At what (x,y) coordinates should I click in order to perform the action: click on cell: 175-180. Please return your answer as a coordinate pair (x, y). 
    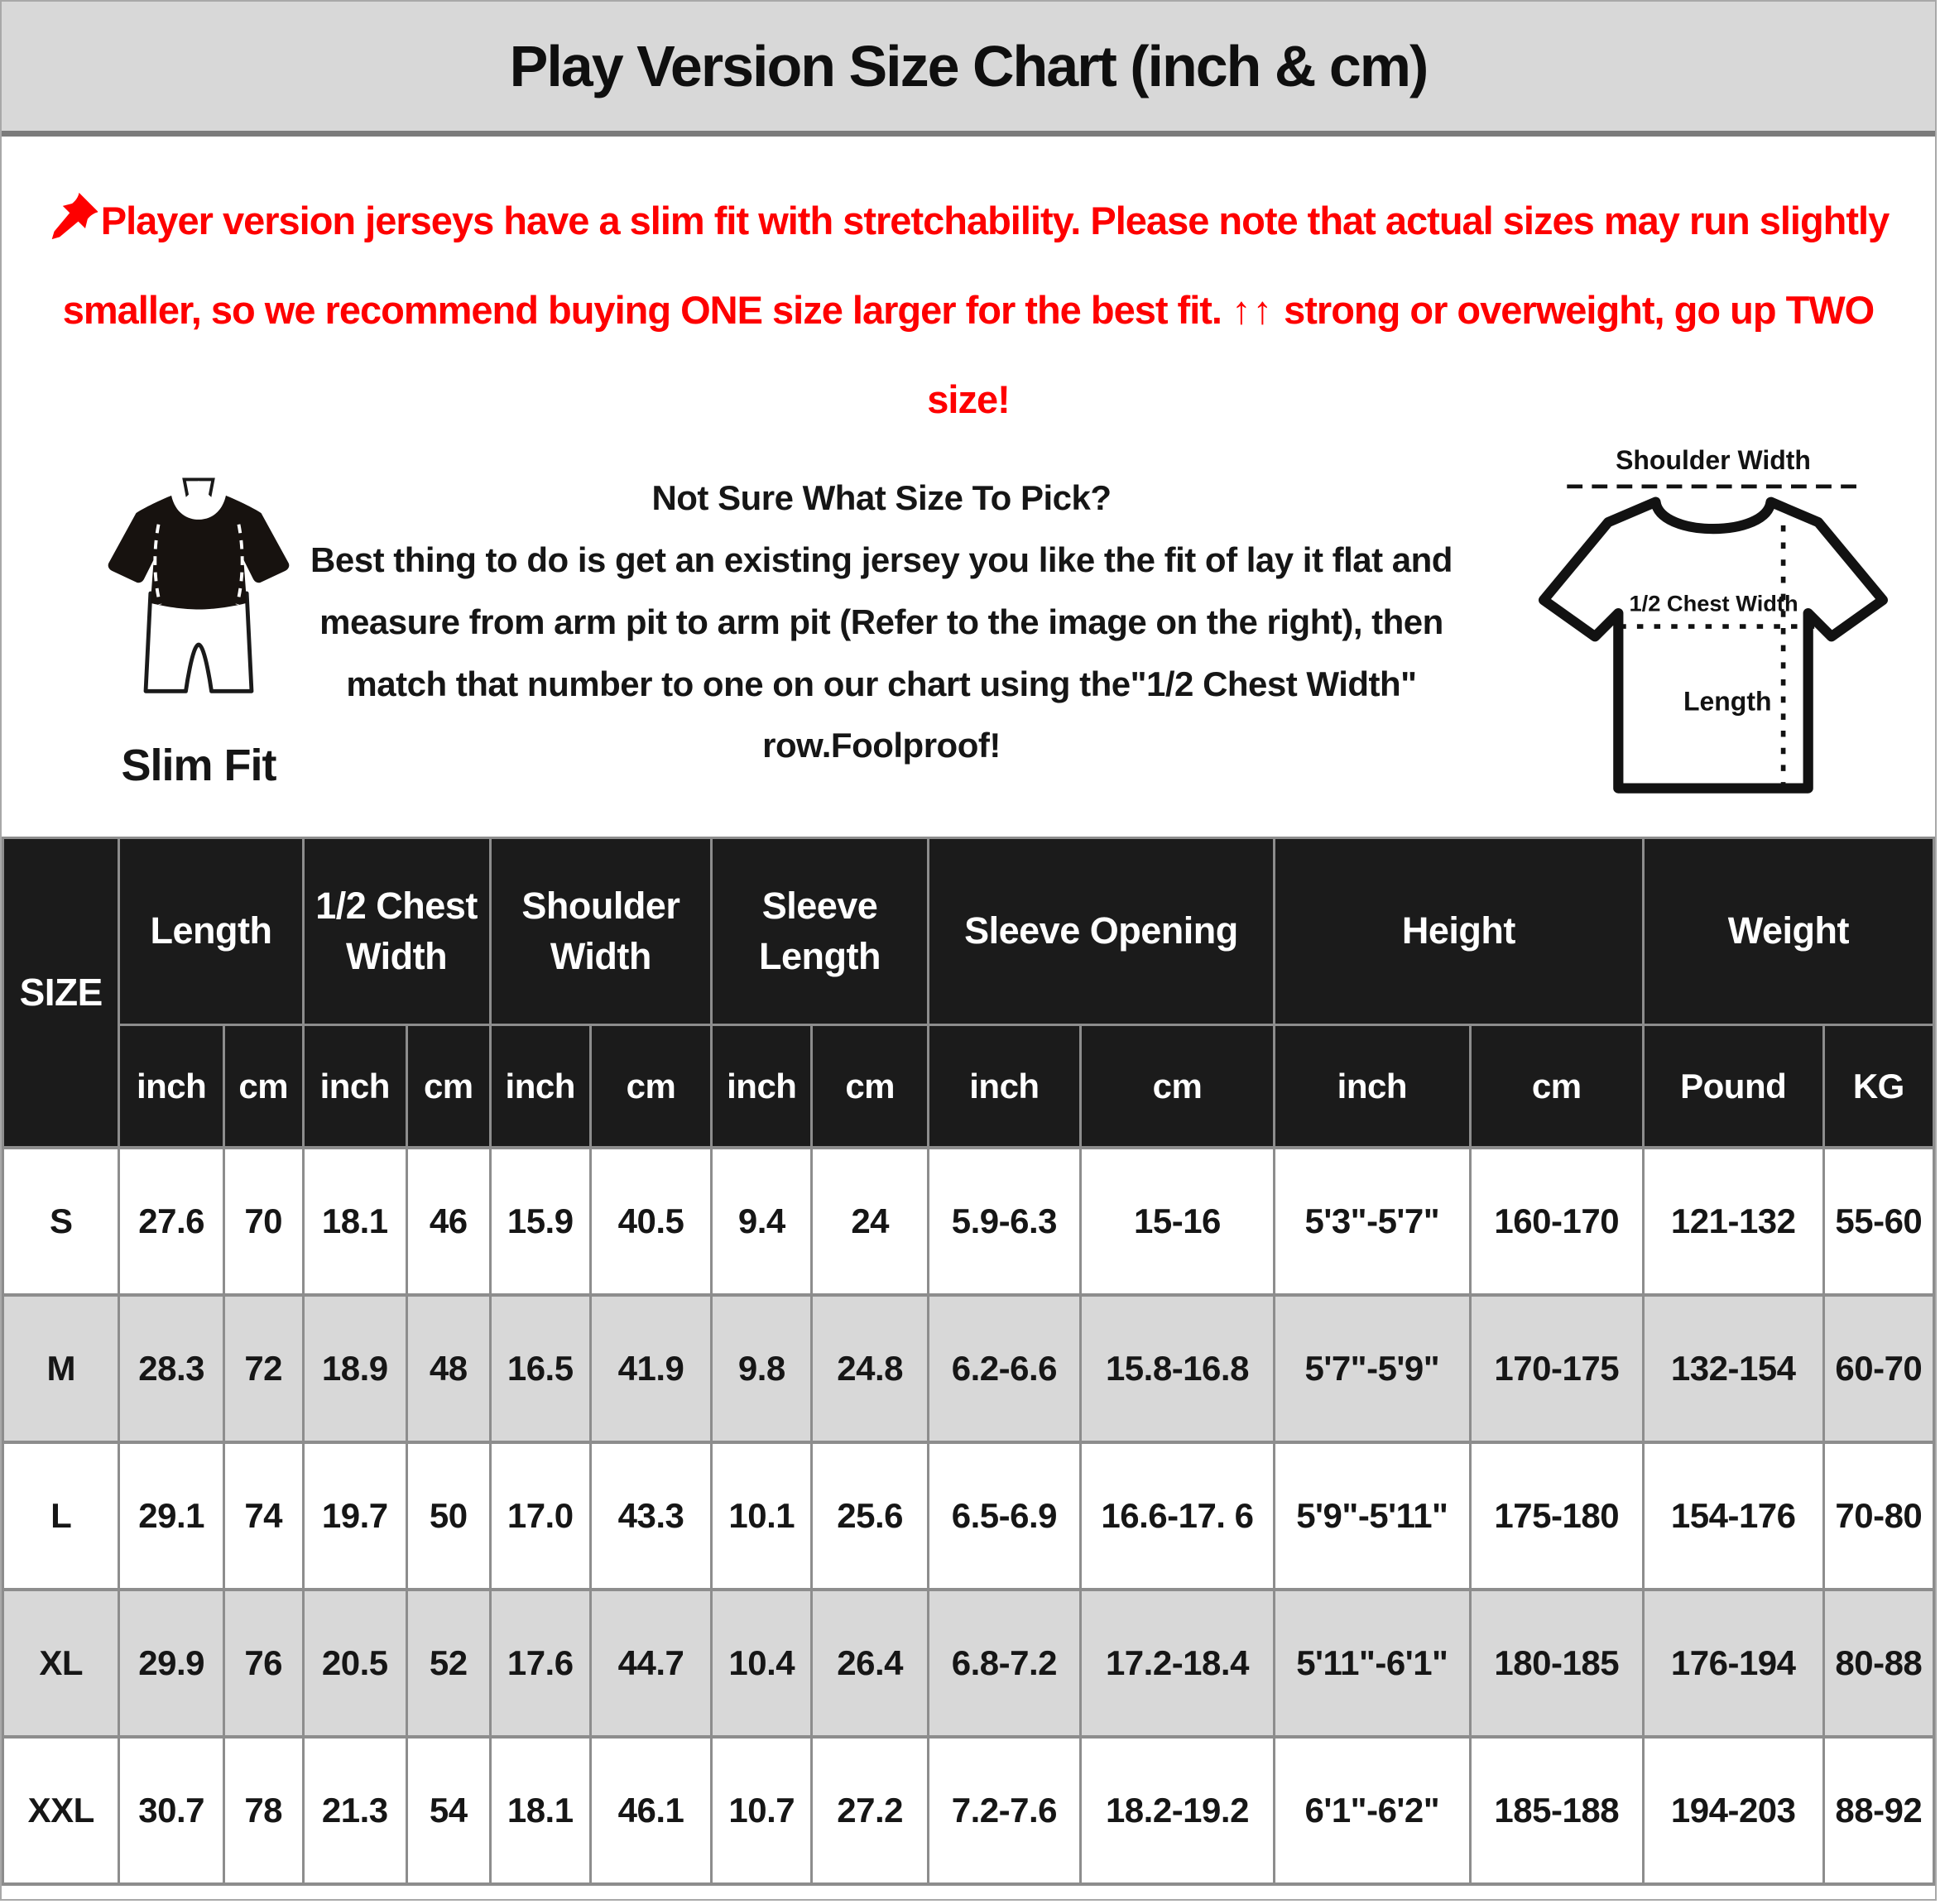
    Looking at the image, I should click on (1556, 1515).